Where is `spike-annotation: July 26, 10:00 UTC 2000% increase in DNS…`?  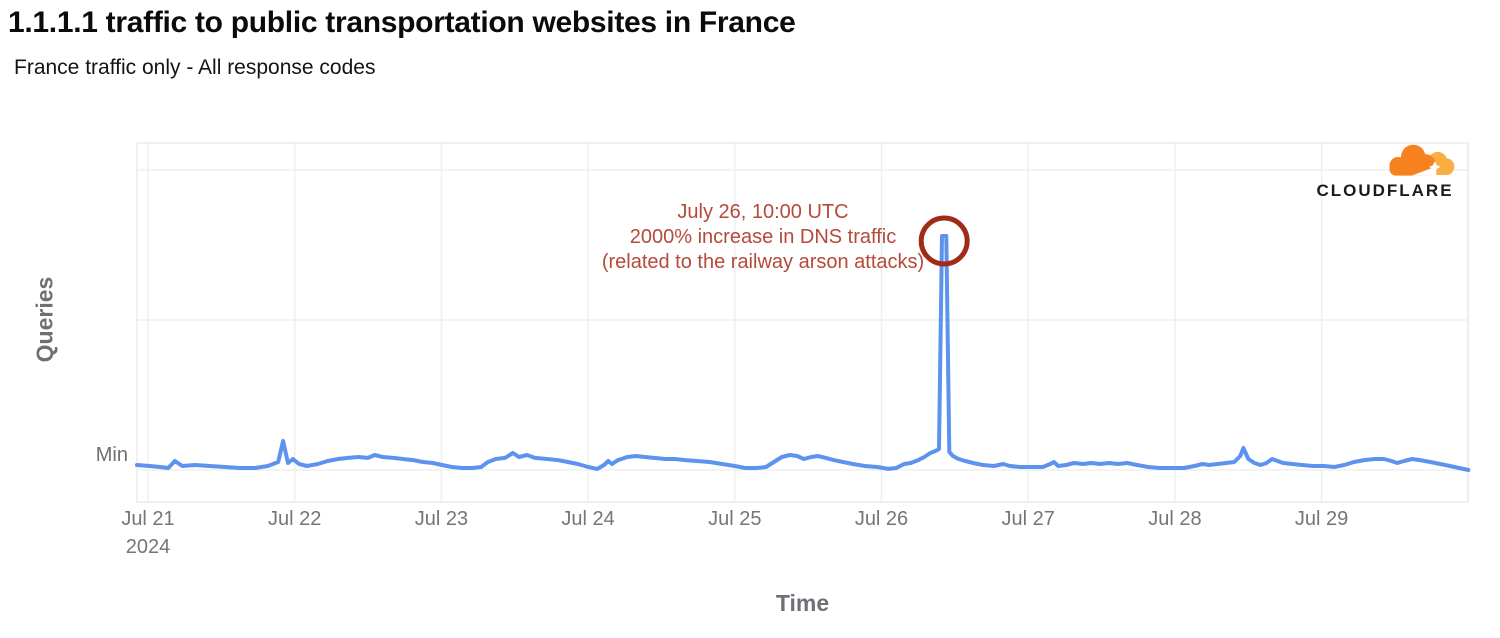 spike-annotation: July 26, 10:00 UTC 2000% increase in DNS… is located at coordinates (763, 237).